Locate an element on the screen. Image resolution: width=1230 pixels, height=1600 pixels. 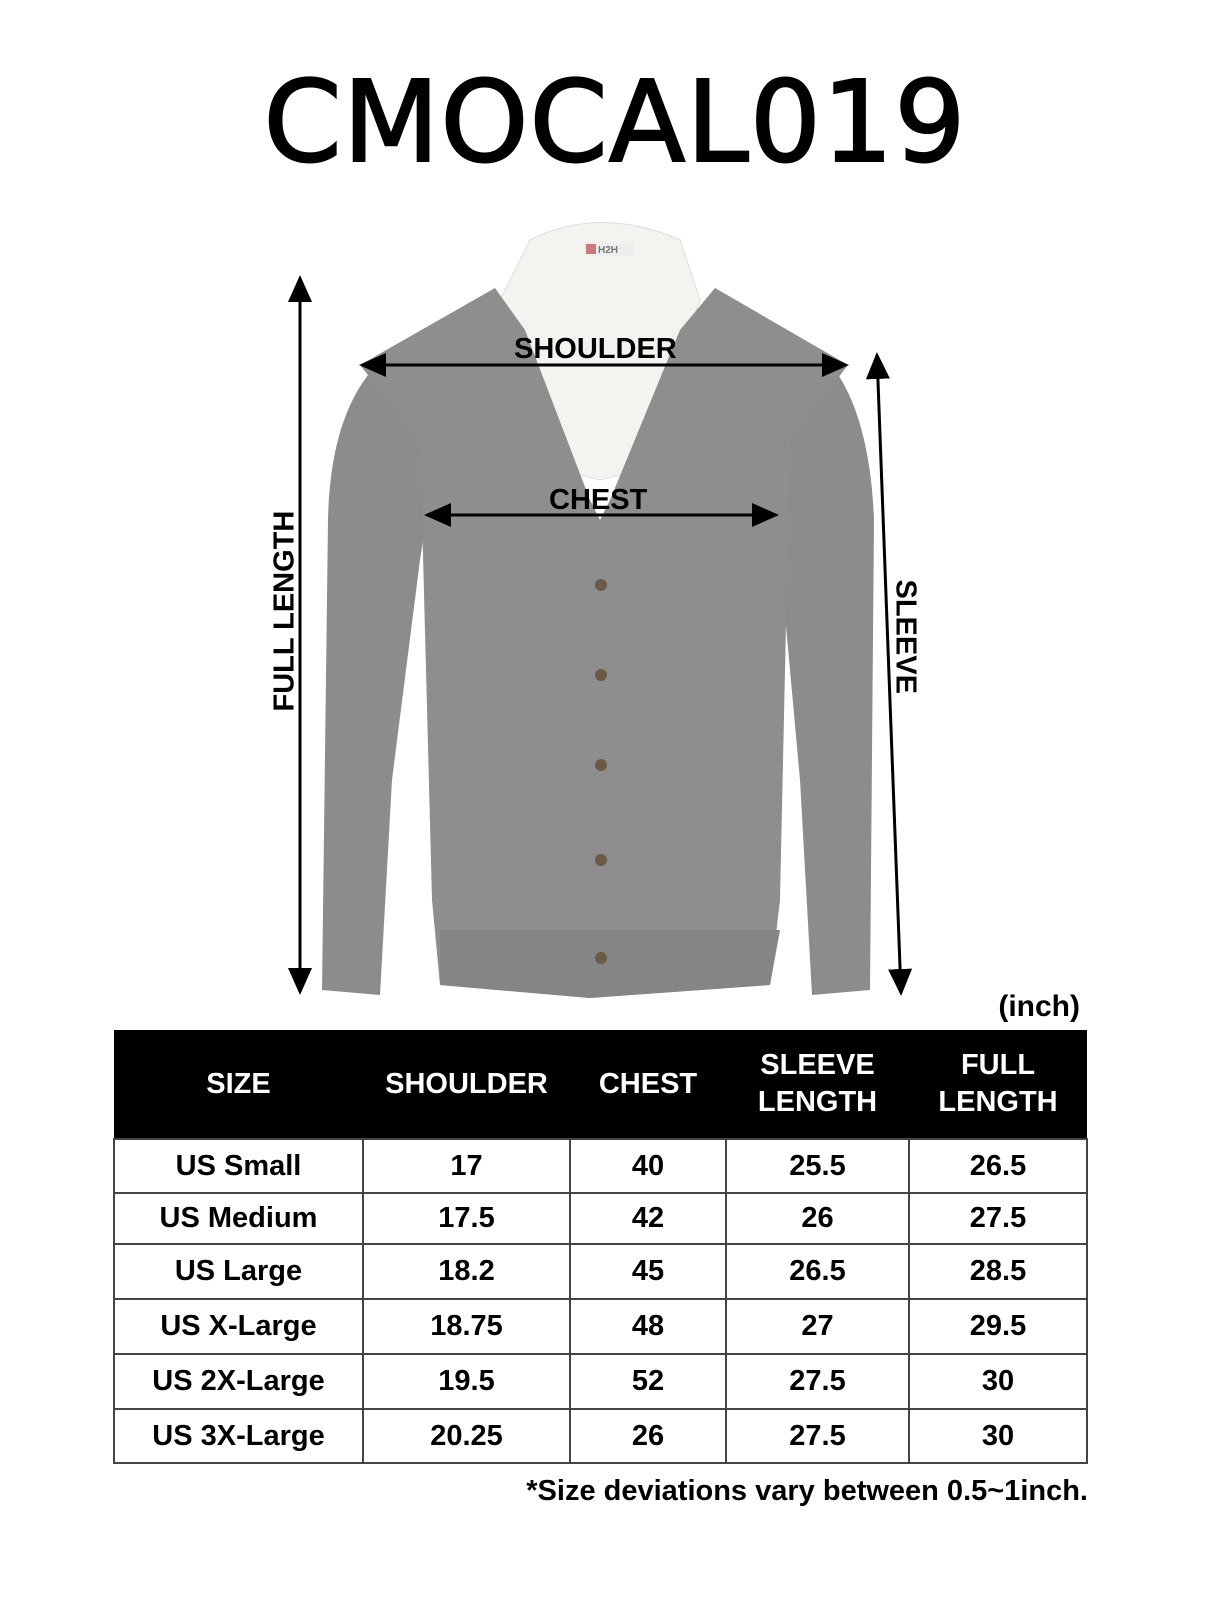
brand-logo-icon is located at coordinates (591, 249).